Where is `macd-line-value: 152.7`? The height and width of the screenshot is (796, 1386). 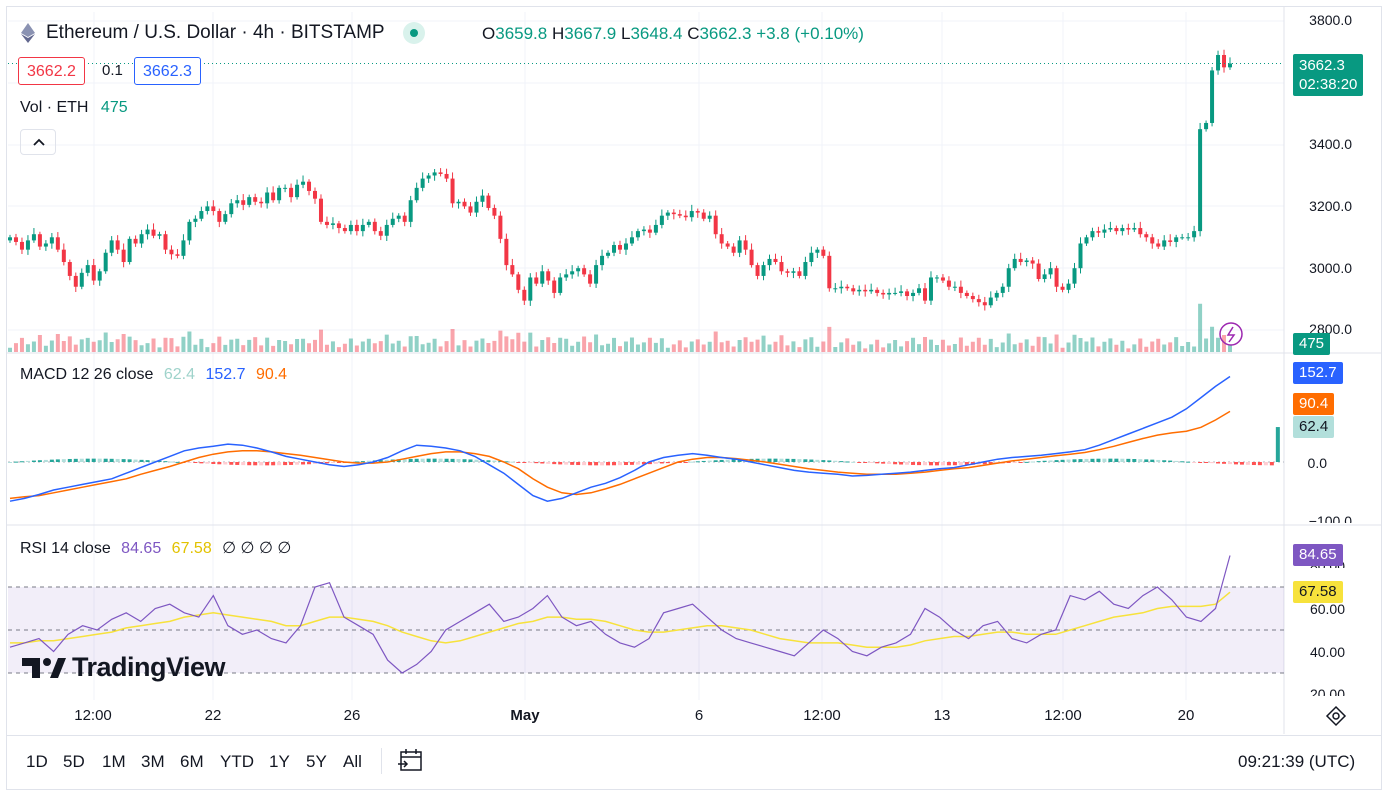
macd-line-value: 152.7 is located at coordinates (225, 374).